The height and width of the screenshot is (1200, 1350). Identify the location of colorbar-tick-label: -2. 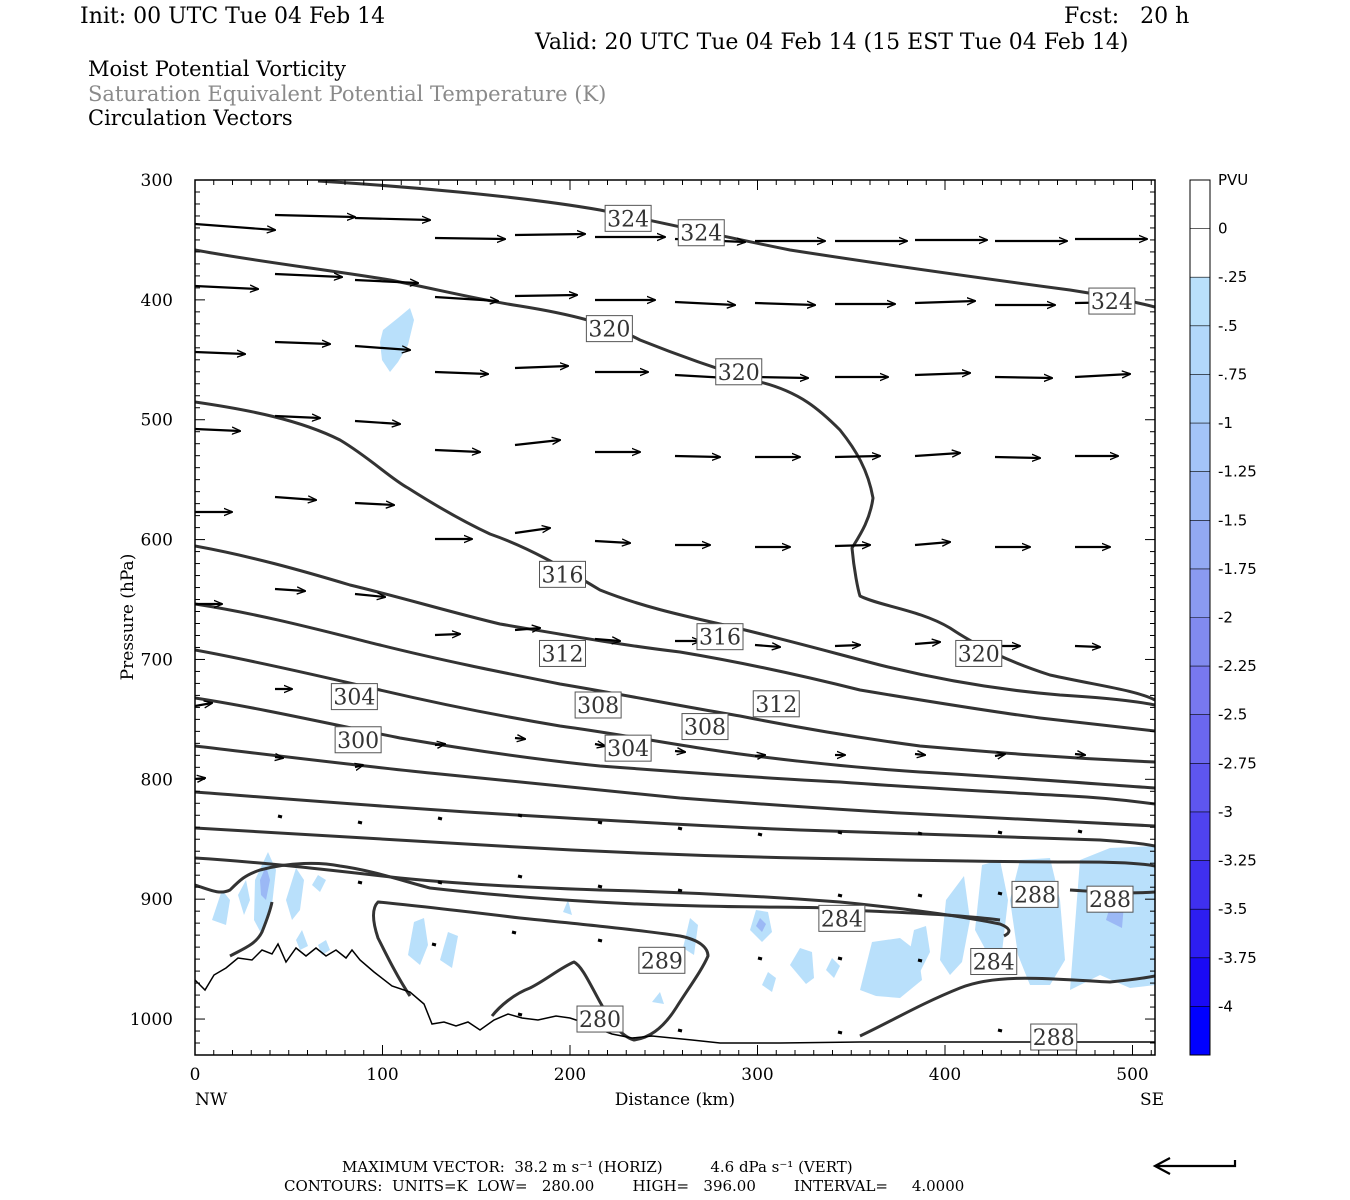
(1225, 618).